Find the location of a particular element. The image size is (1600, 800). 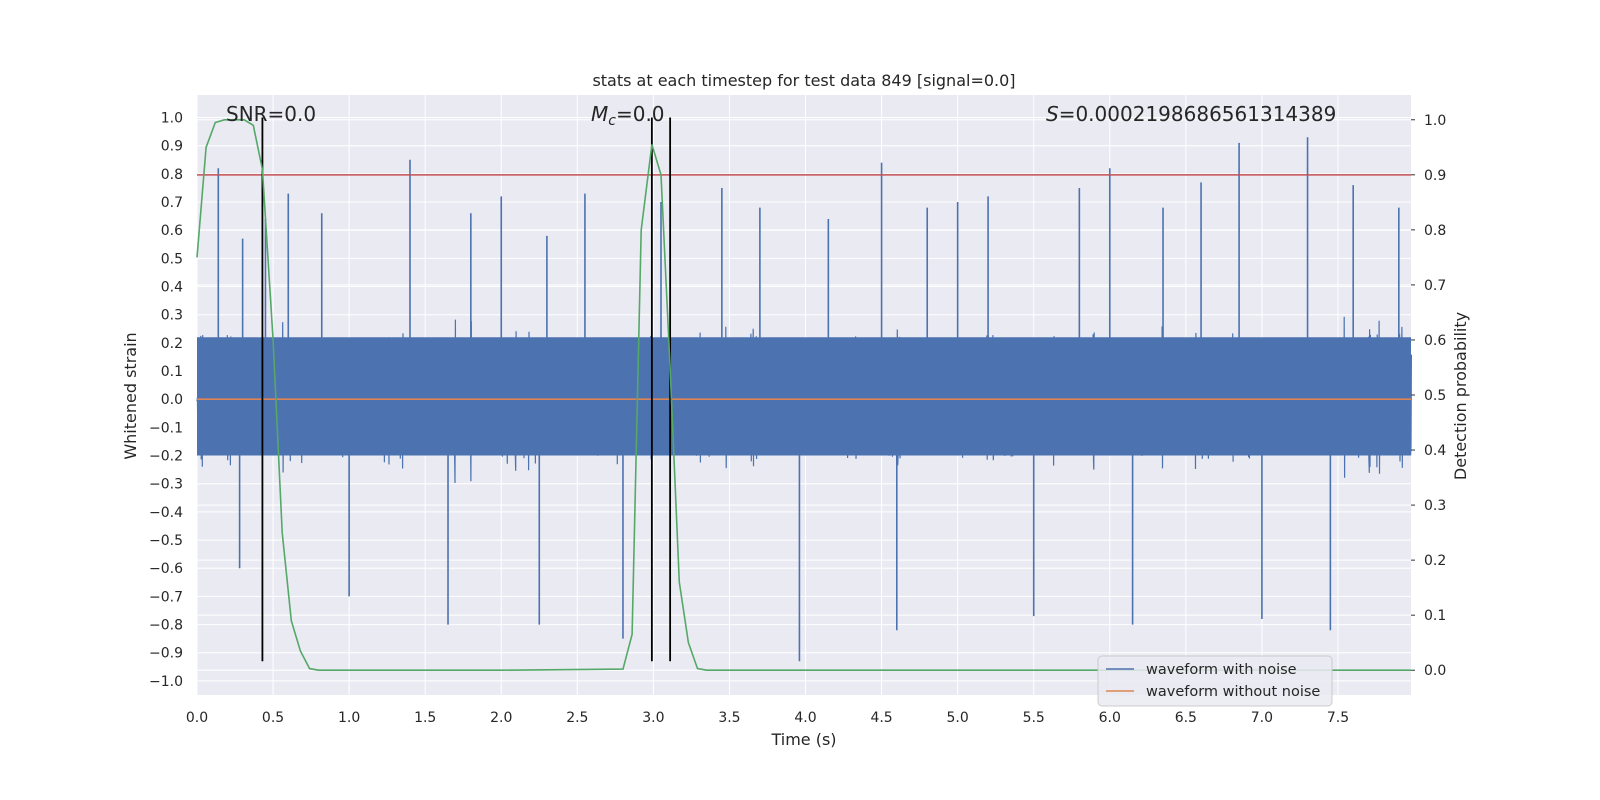

y2-tick-label: 0.7 is located at coordinates (1435, 286).